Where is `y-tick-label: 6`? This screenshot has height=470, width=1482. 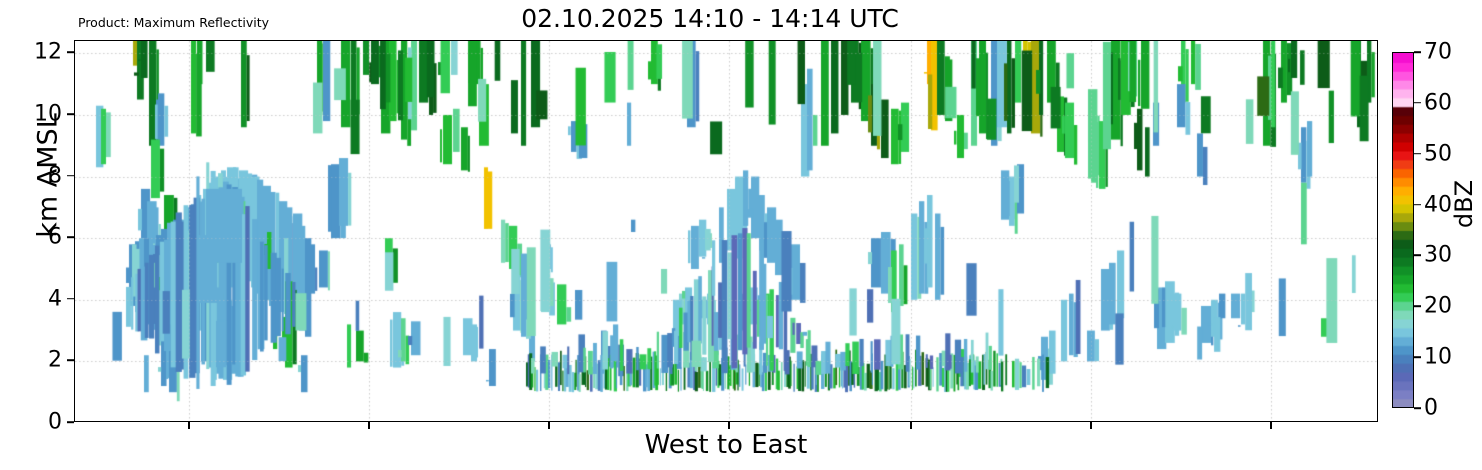
y-tick-label: 6 is located at coordinates (55, 237).